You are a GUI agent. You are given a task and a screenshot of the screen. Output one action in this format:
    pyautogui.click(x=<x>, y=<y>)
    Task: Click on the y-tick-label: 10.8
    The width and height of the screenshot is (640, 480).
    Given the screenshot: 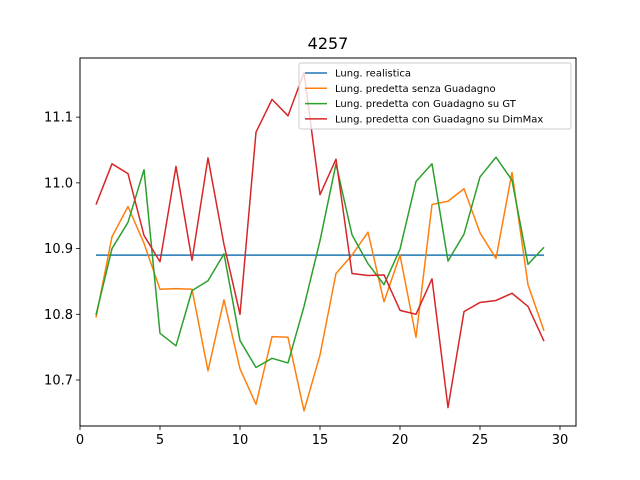 What is the action you would take?
    pyautogui.click(x=58, y=315)
    